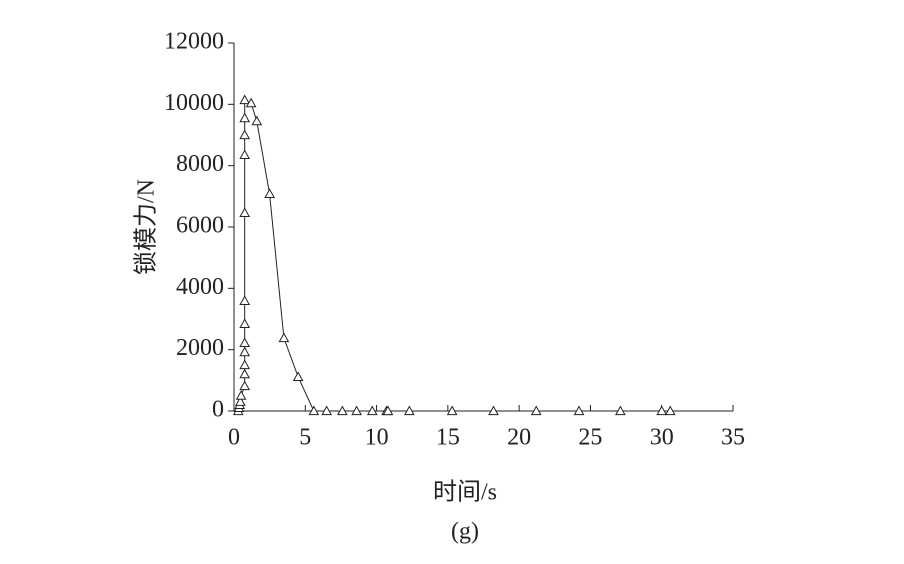 This screenshot has height=564, width=904. What do you see at coordinates (305, 438) in the screenshot?
I see `x-tick-label: 5` at bounding box center [305, 438].